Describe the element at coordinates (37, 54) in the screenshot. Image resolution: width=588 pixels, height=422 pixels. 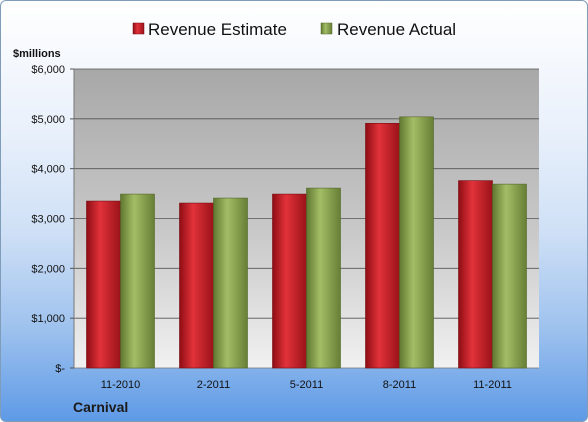
I see `y-axis-unit-label: $millions` at that location.